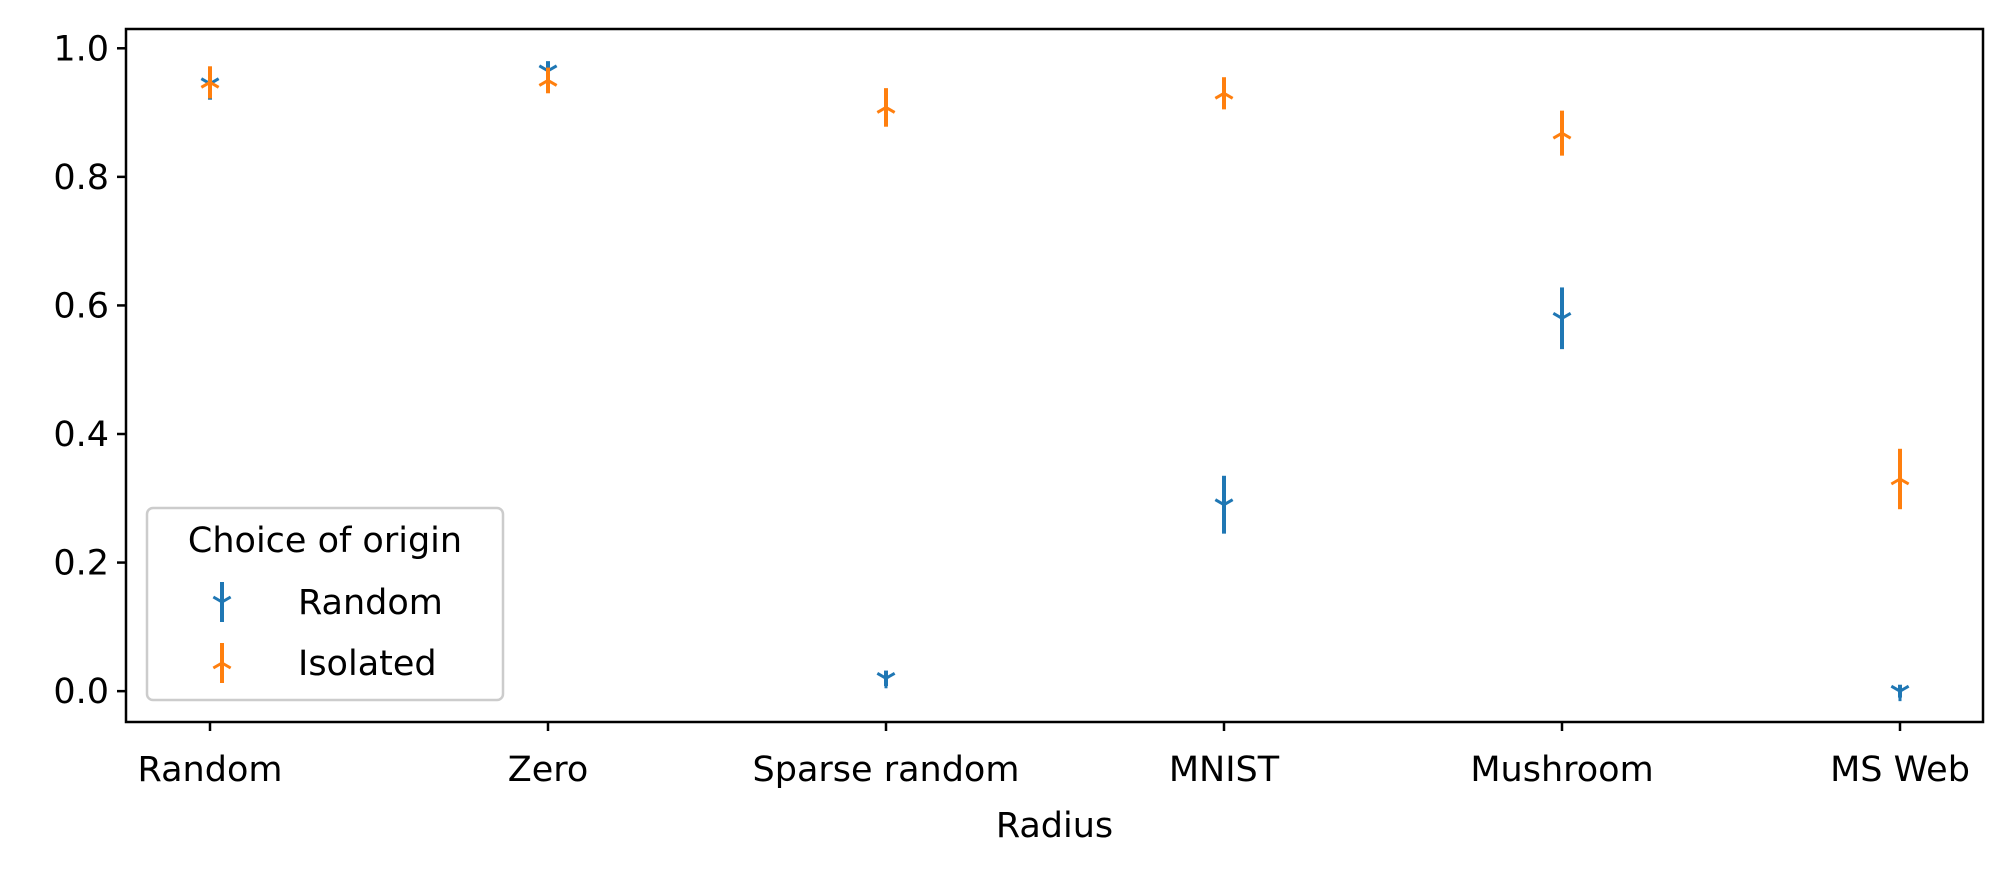  Describe the element at coordinates (81, 692) in the screenshot. I see `y-tick-label: 0.0` at that location.